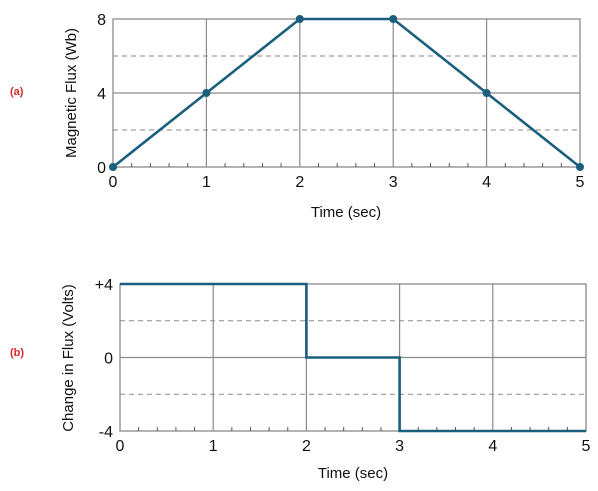 Image resolution: width=598 pixels, height=491 pixels. What do you see at coordinates (299, 182) in the screenshot?
I see `x-tick-label-a: 2` at bounding box center [299, 182].